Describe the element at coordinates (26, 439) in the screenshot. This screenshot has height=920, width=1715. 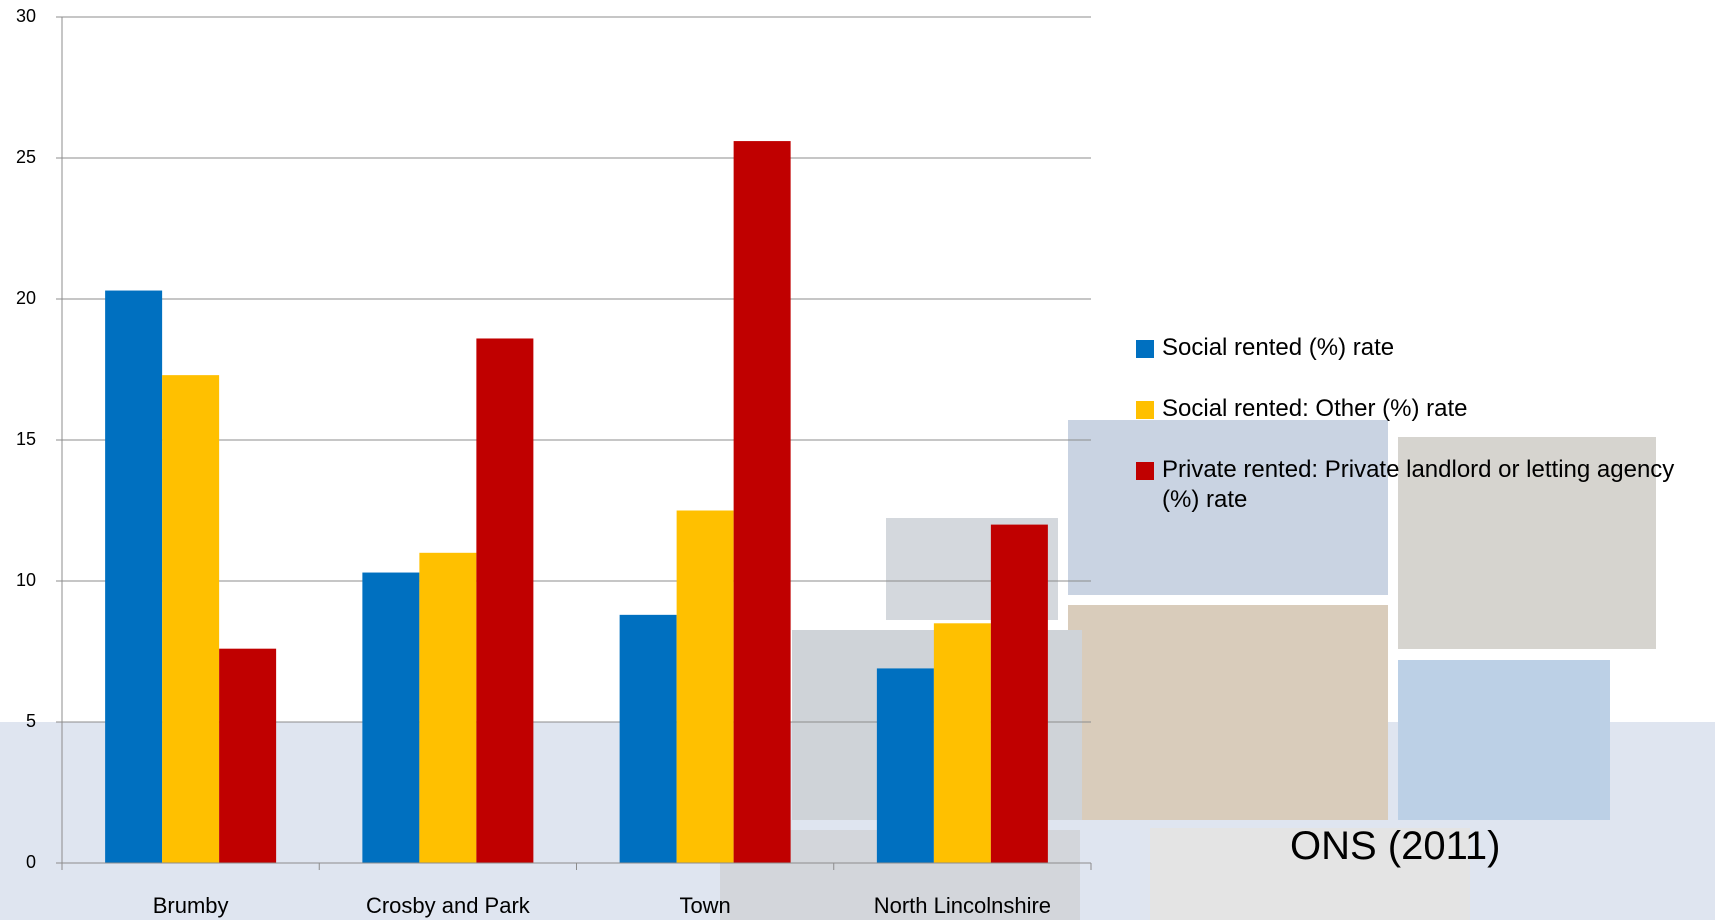
I see `y-tick-label: 15` at that location.